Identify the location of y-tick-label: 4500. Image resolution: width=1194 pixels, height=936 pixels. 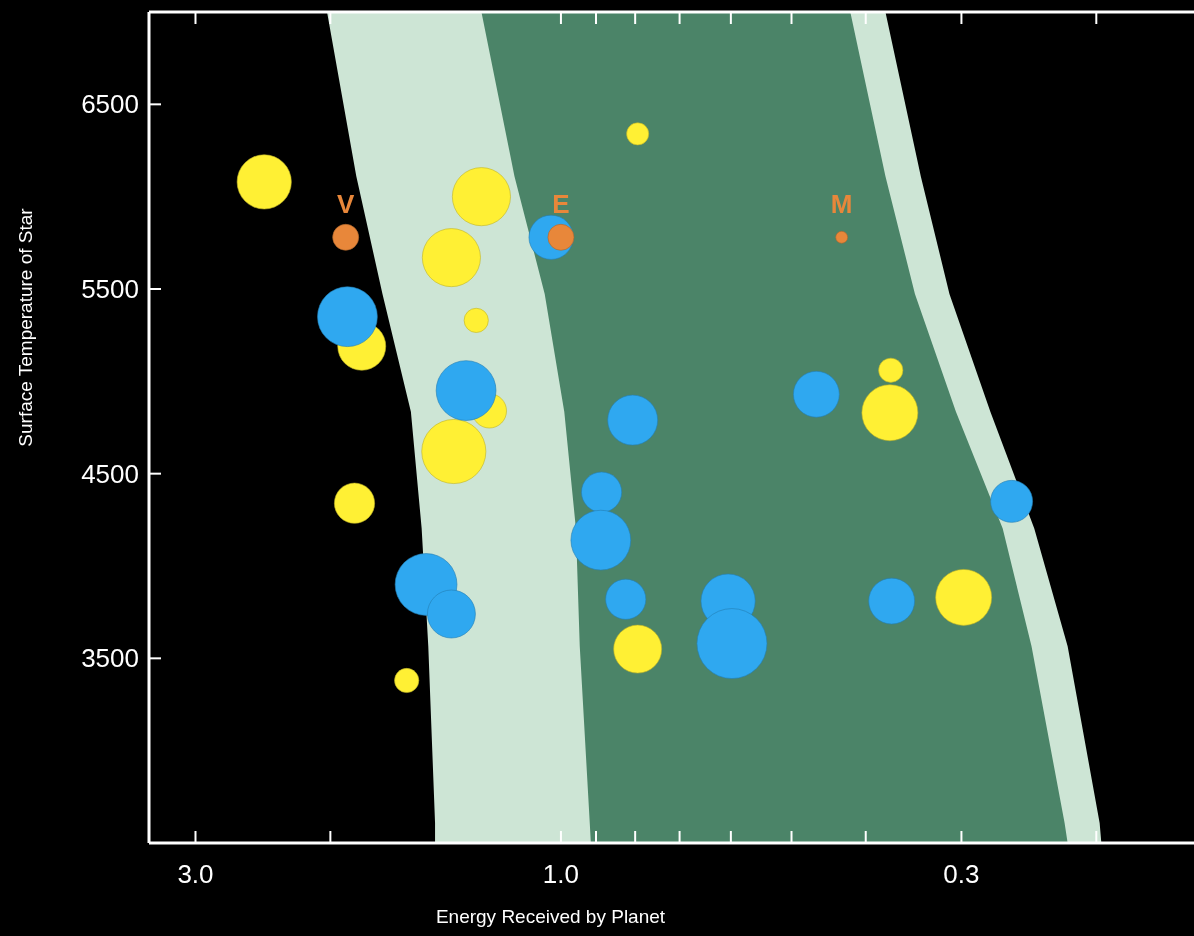
(110, 473).